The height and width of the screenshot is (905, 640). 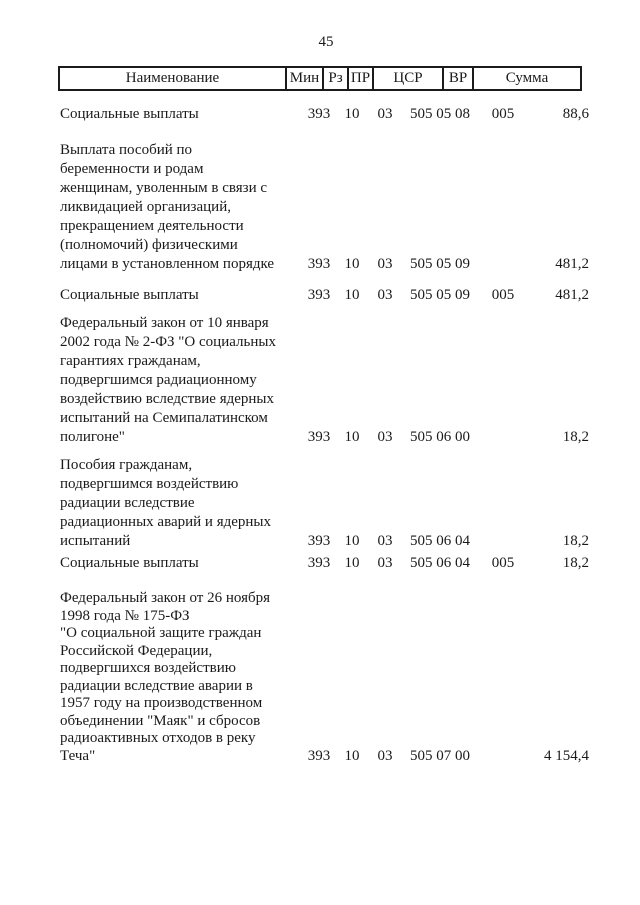 I want to click on row-sum-cell: 4 154,4, so click(x=566, y=755).